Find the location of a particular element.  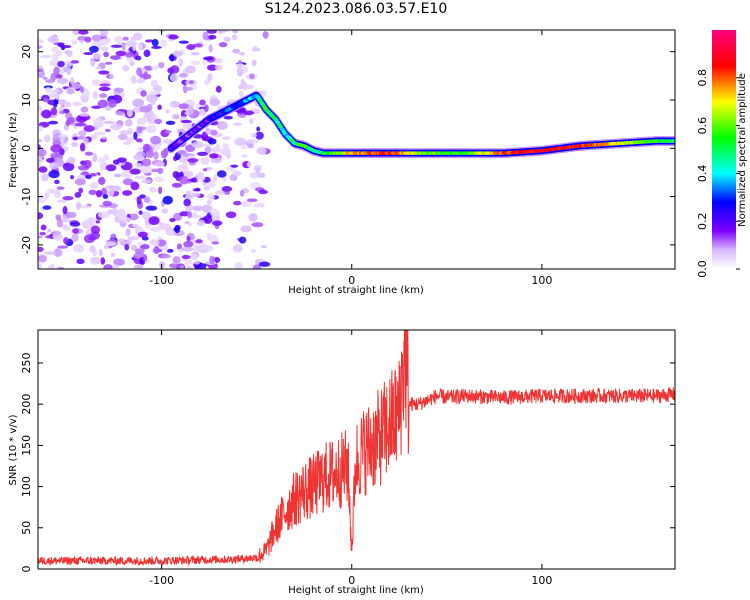

y-tick-label: 0 is located at coordinates (26, 148).